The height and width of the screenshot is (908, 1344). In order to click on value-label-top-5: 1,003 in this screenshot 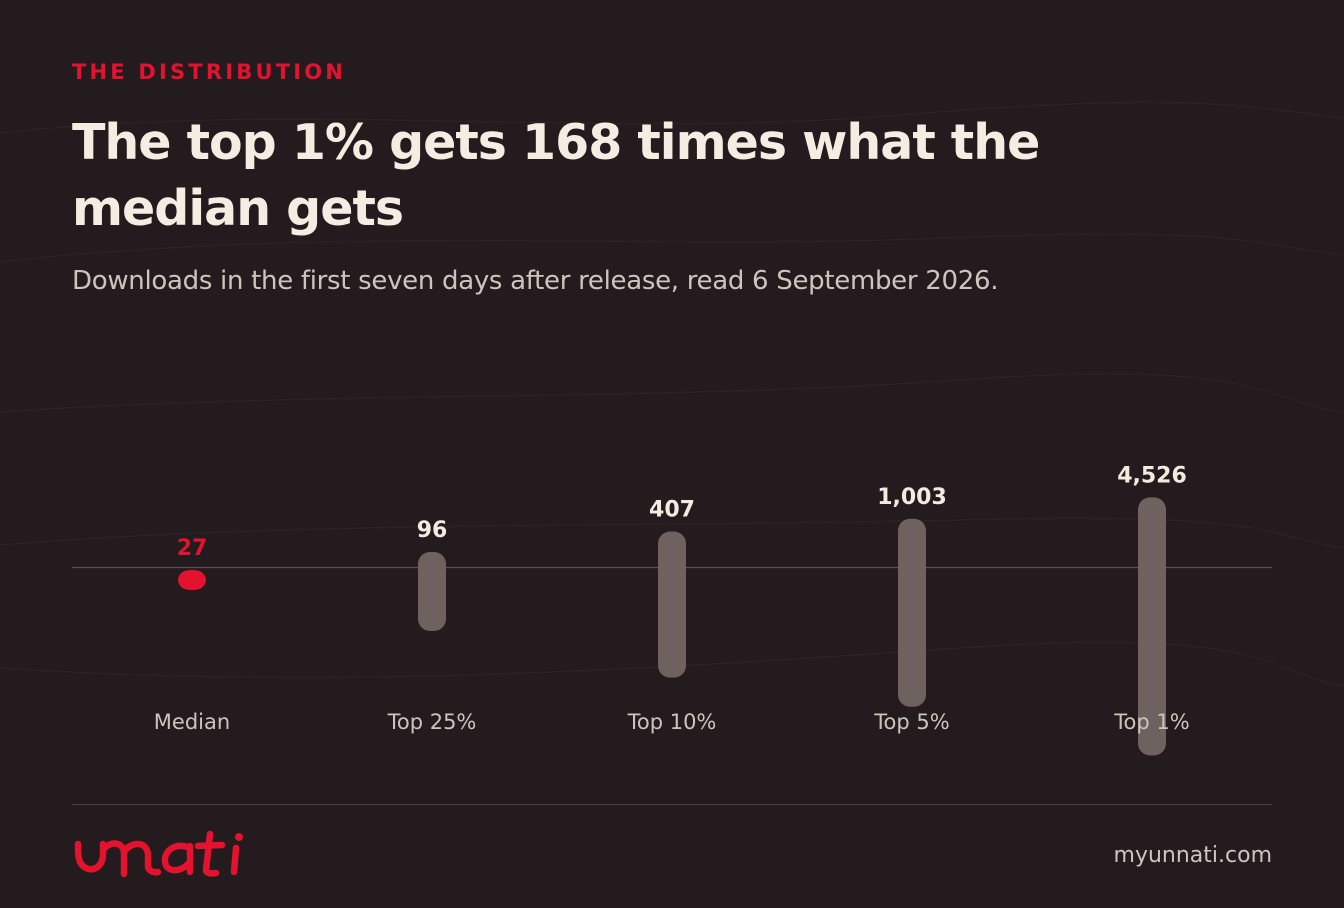, I will do `click(912, 497)`.